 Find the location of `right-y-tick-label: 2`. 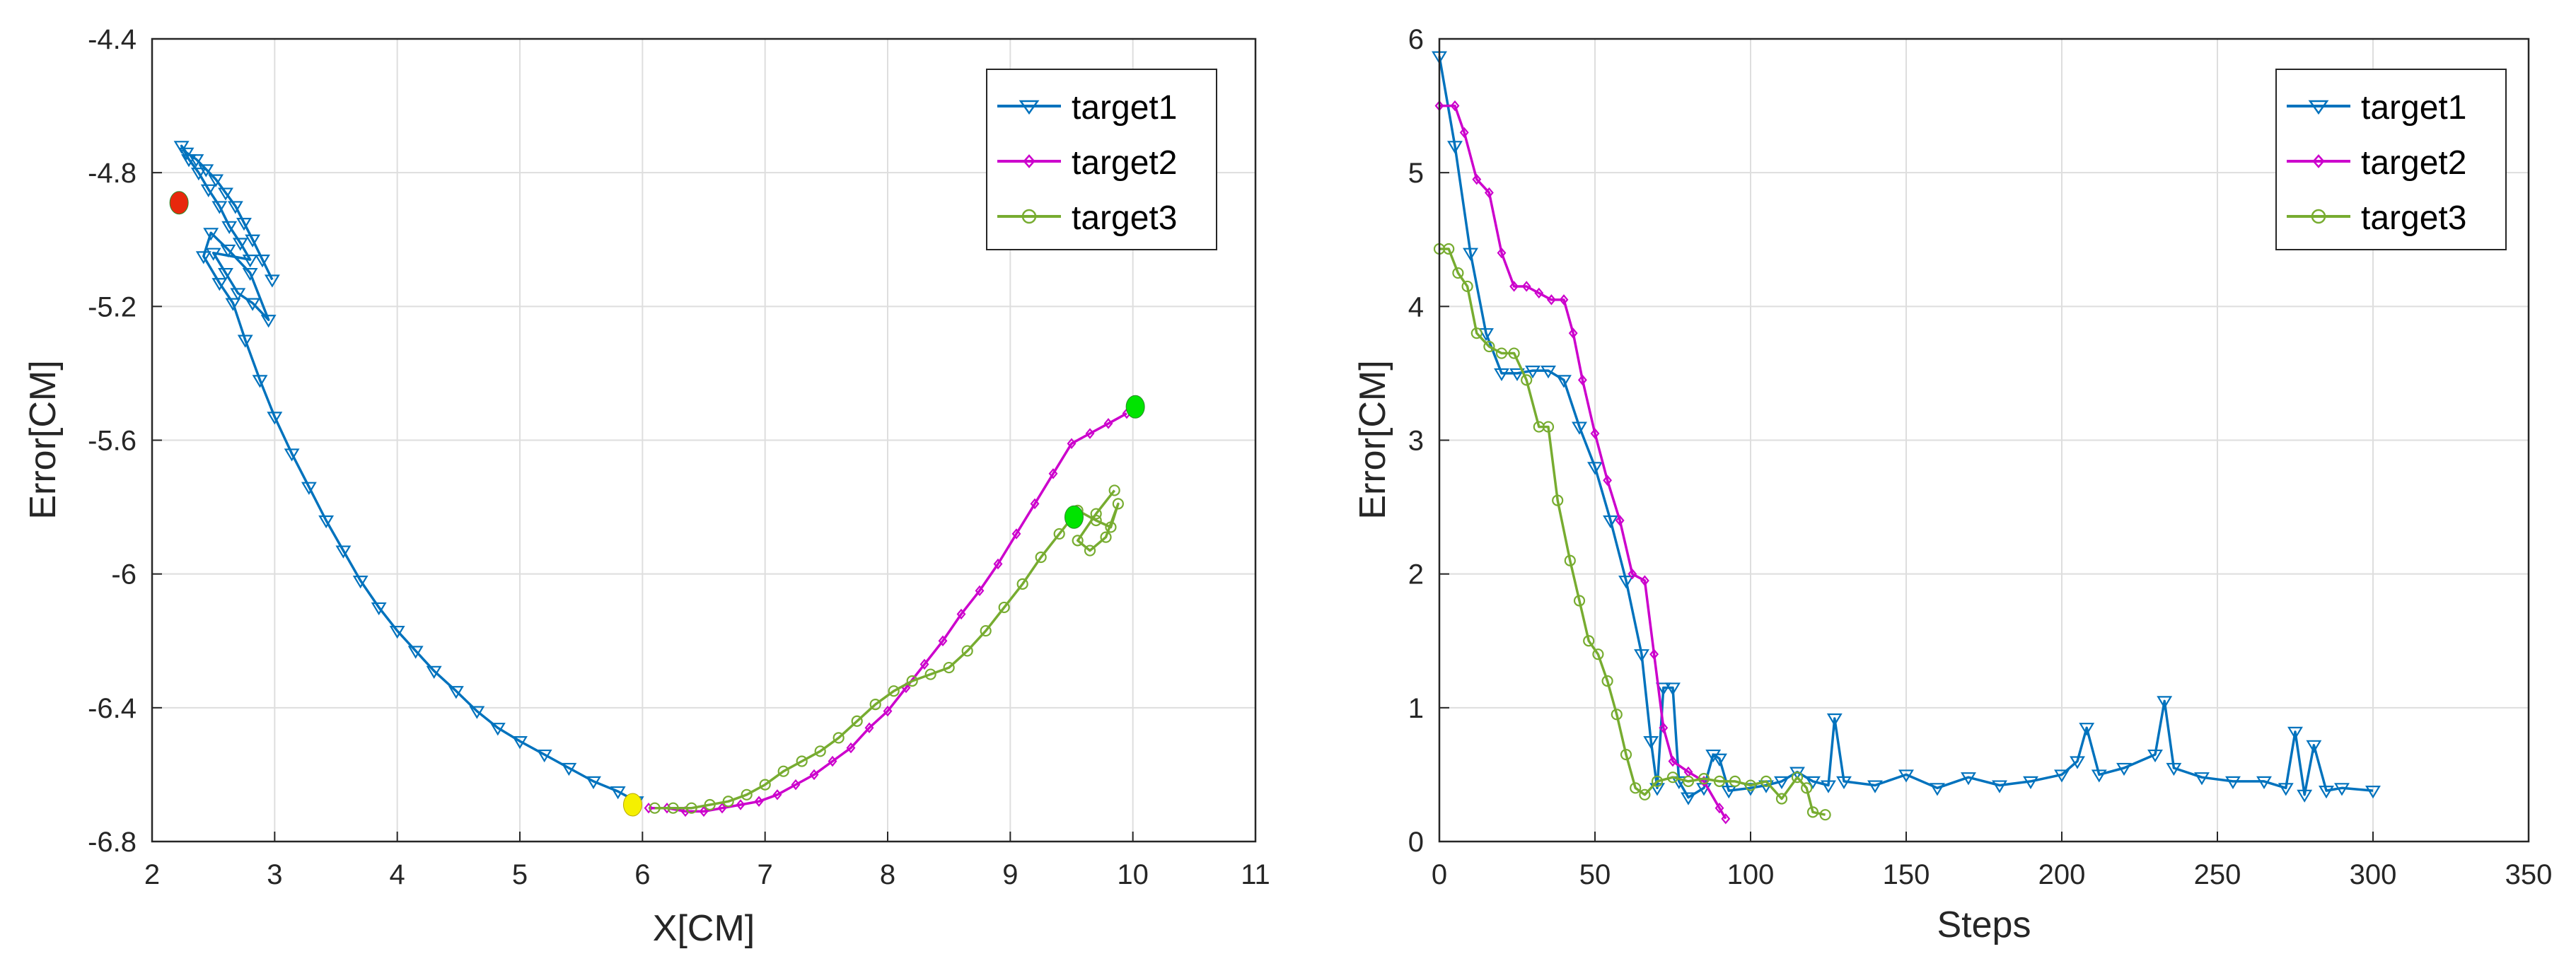

right-y-tick-label: 2 is located at coordinates (1416, 574).